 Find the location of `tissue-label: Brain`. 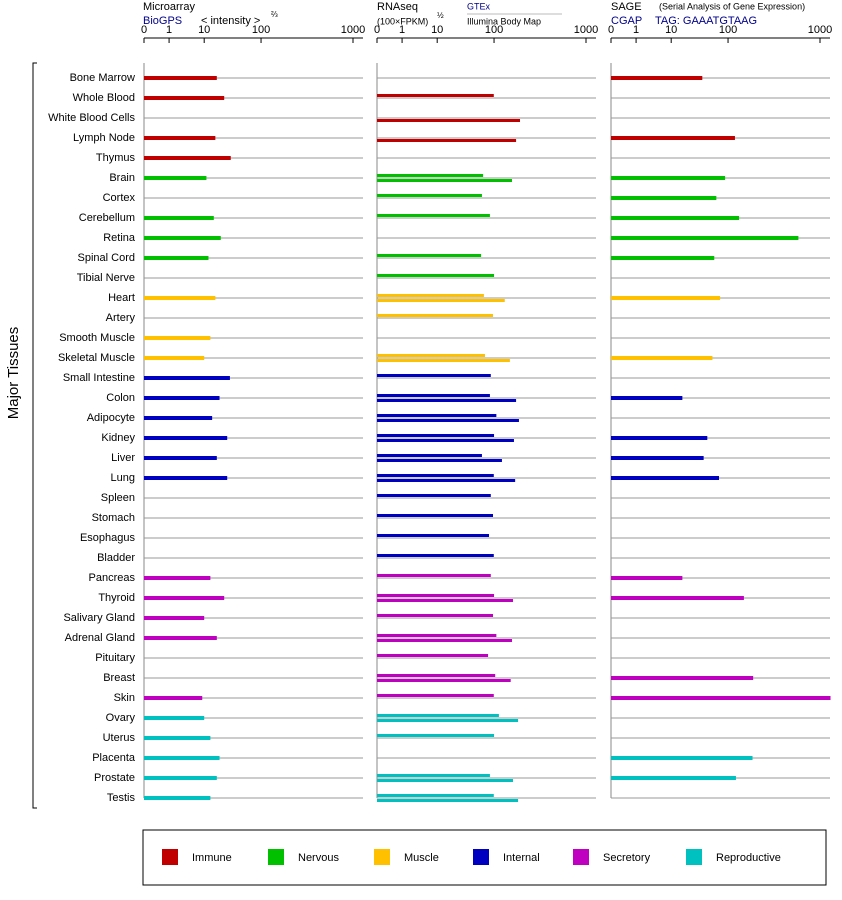

tissue-label: Brain is located at coordinates (122, 178).